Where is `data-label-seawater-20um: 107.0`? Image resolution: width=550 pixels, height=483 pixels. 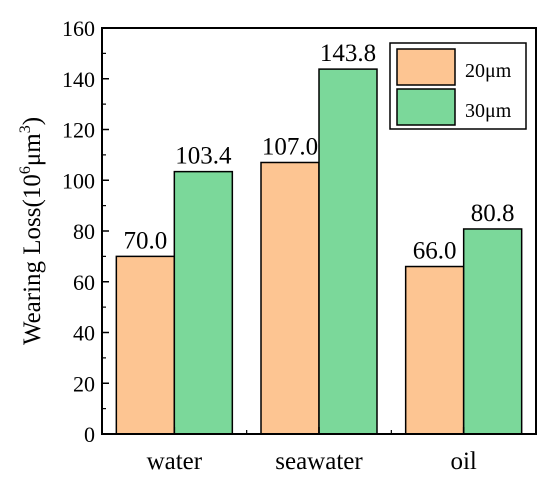
data-label-seawater-20um: 107.0 is located at coordinates (290, 146).